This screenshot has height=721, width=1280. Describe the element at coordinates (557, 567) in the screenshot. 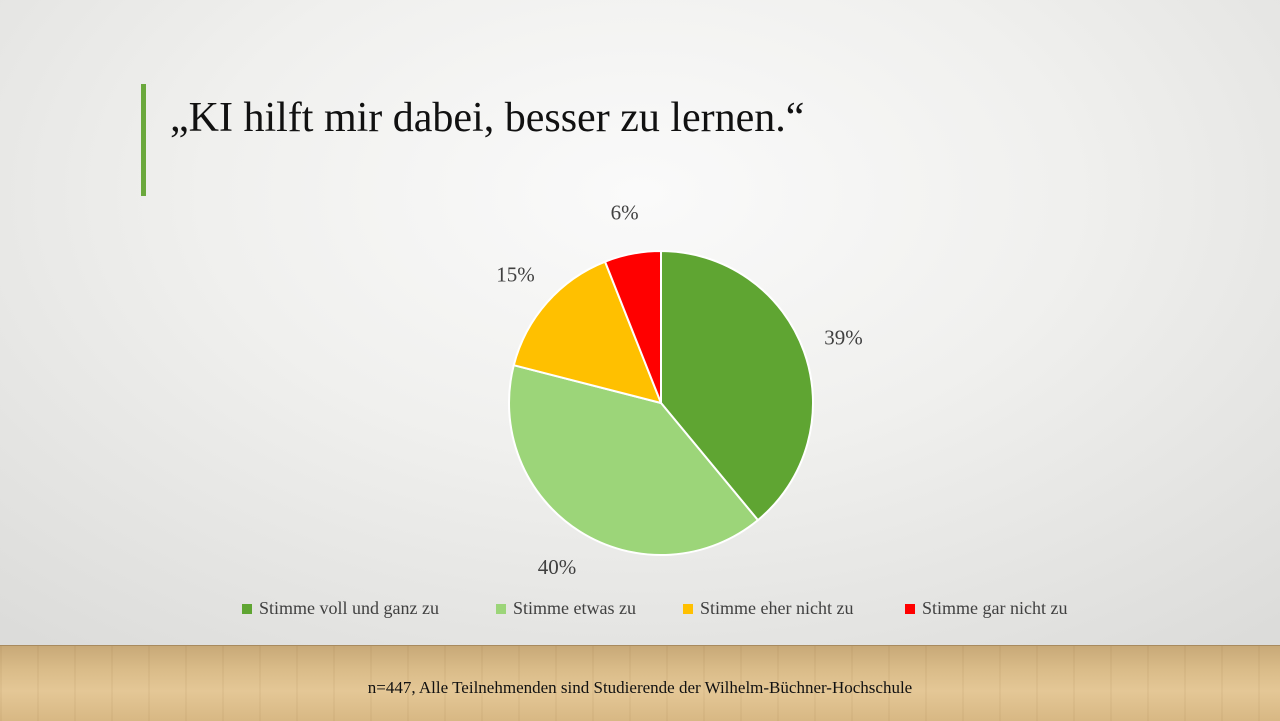

I see `pie-data-label: 40%` at that location.